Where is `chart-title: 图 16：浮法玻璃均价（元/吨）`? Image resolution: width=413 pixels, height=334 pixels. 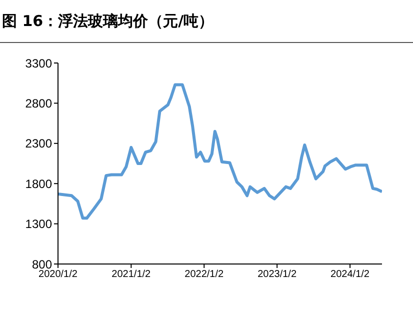 chart-title: 图 16：浮法玻璃均价（元/吨） is located at coordinates (206, 21).